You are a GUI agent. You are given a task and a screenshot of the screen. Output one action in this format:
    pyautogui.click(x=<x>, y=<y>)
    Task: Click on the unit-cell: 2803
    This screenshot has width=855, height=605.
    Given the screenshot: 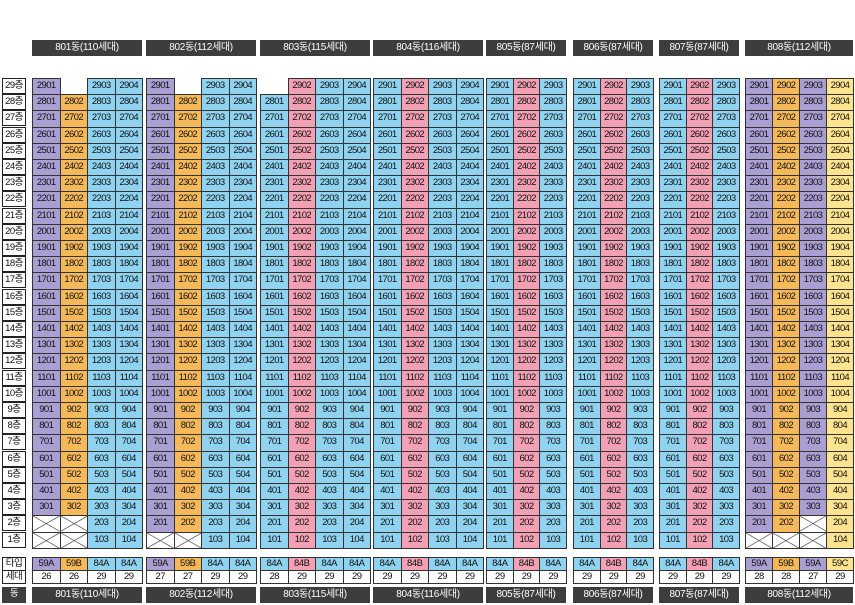 What is the action you would take?
    pyautogui.click(x=215, y=103)
    